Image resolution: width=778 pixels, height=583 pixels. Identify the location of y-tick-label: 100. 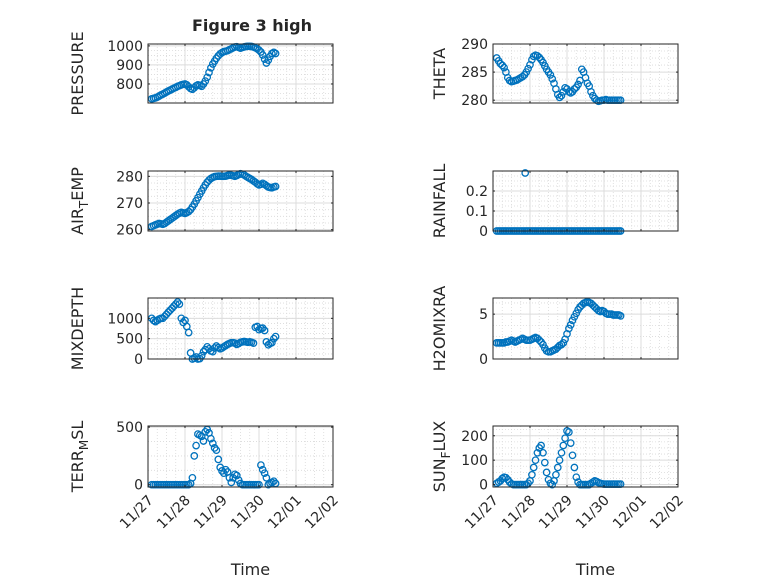
(474, 461).